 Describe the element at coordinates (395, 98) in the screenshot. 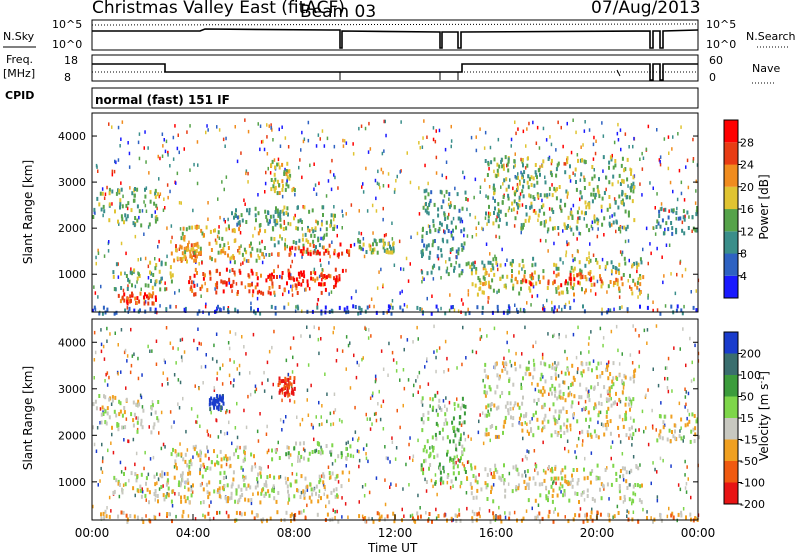

I see `cpid-panel` at that location.